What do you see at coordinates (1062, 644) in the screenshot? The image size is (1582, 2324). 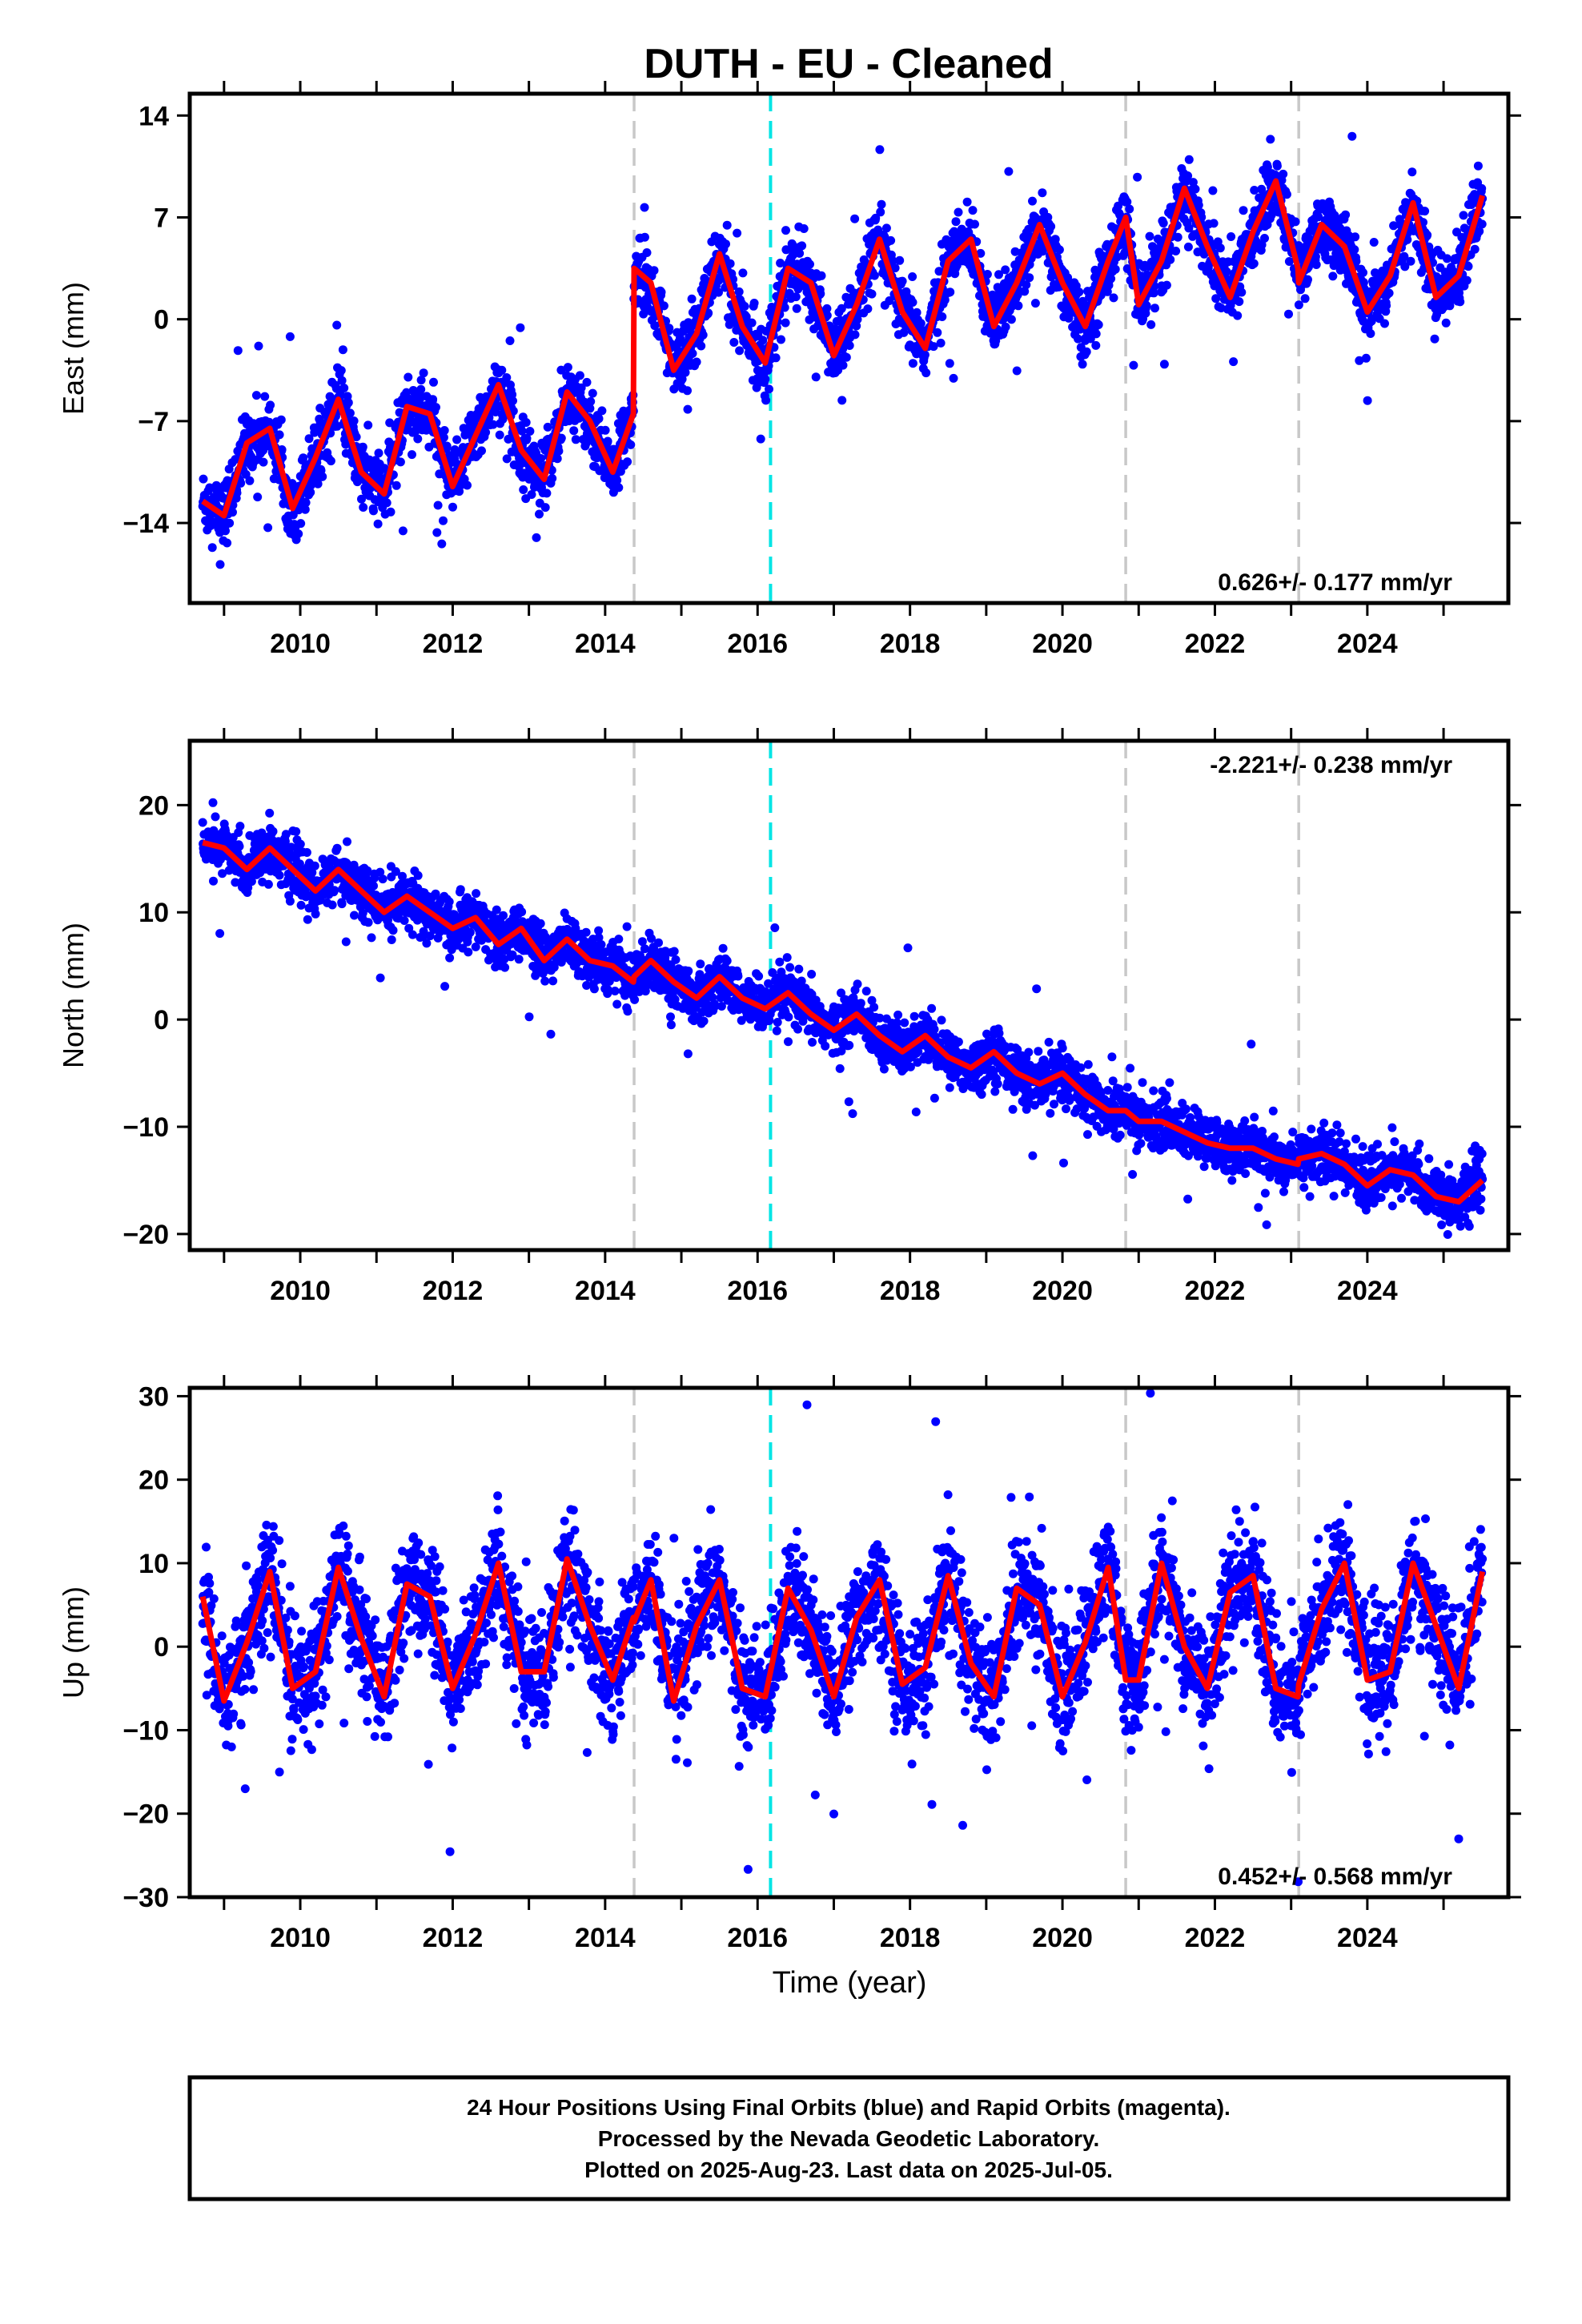 I see `x-tick-label: 2020` at bounding box center [1062, 644].